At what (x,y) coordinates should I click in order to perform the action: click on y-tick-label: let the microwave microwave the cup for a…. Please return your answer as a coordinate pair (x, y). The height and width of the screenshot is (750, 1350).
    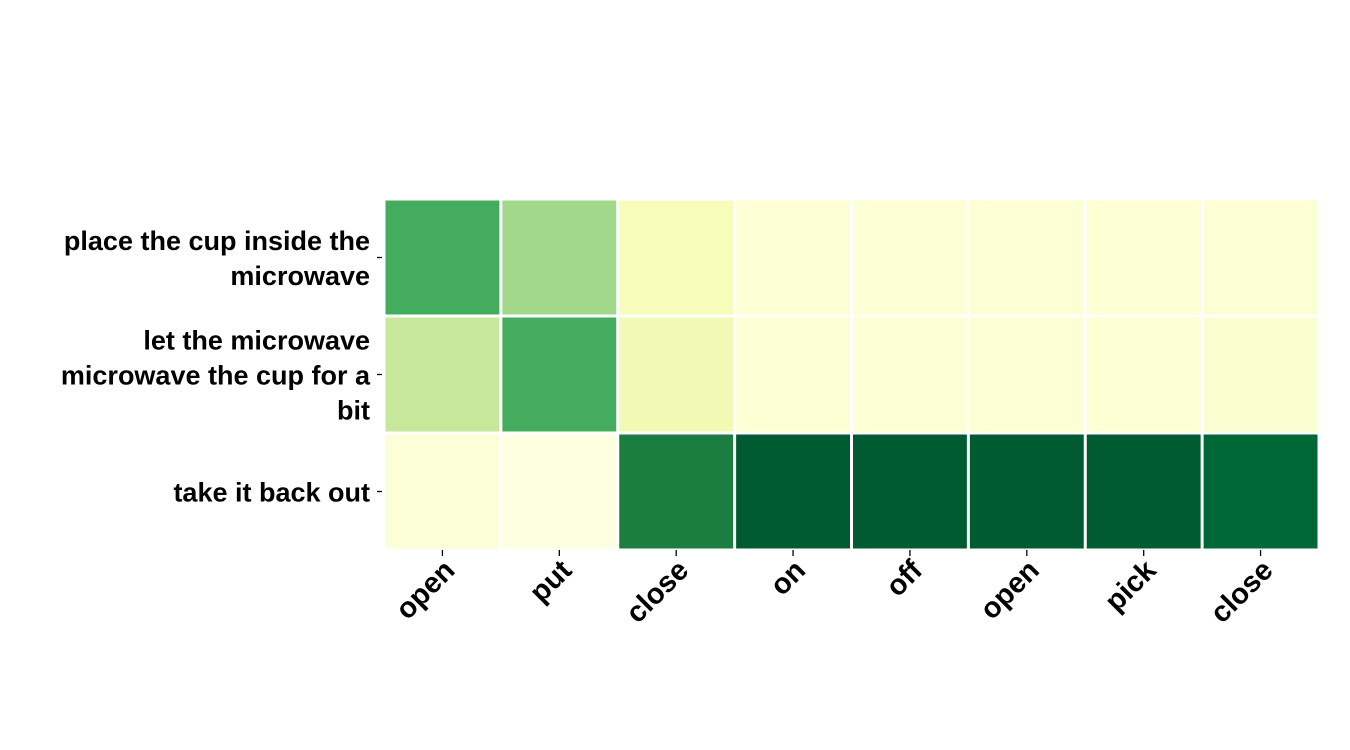
    Looking at the image, I should click on (216, 376).